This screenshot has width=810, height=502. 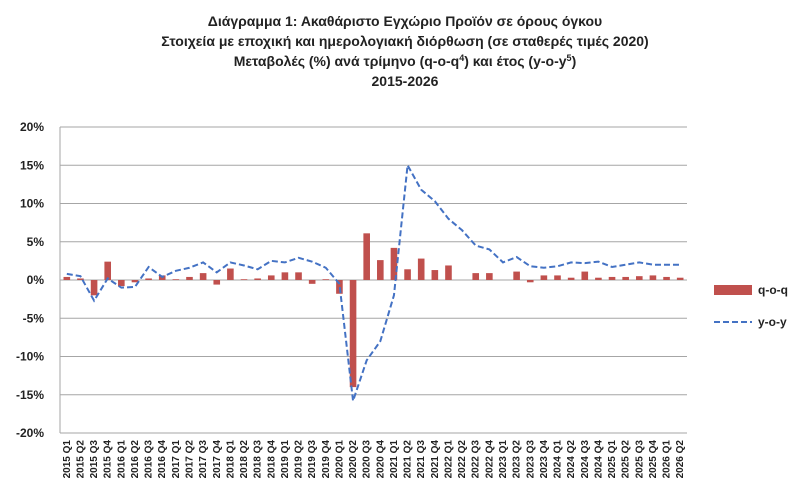 What do you see at coordinates (598, 459) in the screenshot?
I see `x-tick-label: 2024 Q4` at bounding box center [598, 459].